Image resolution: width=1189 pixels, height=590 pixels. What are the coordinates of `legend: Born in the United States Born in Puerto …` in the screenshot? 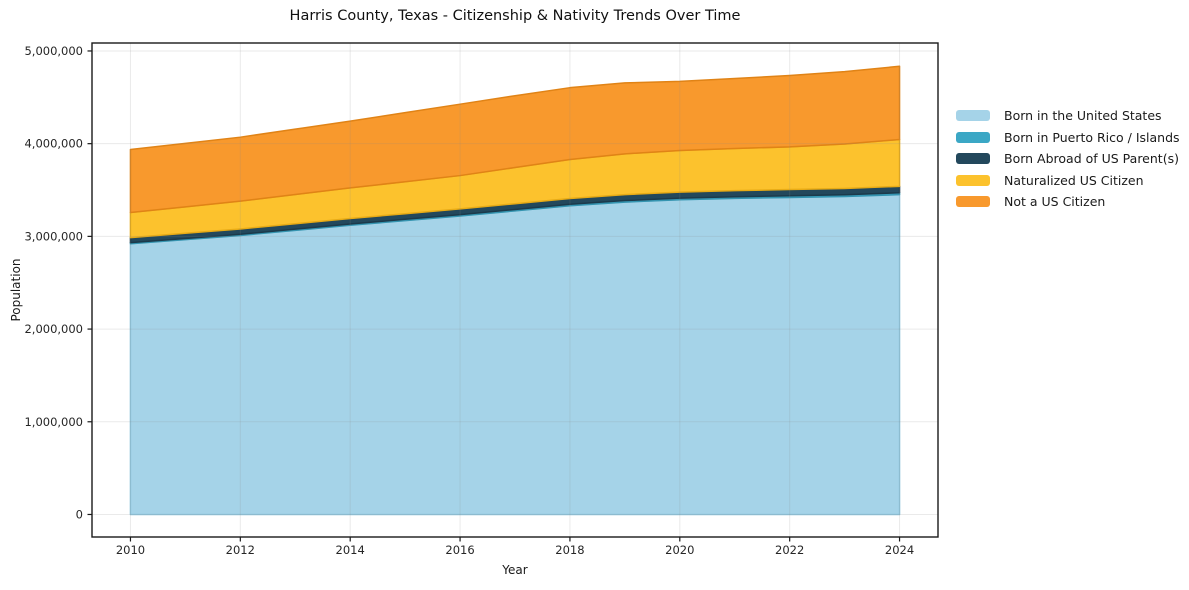 It's located at (1068, 159).